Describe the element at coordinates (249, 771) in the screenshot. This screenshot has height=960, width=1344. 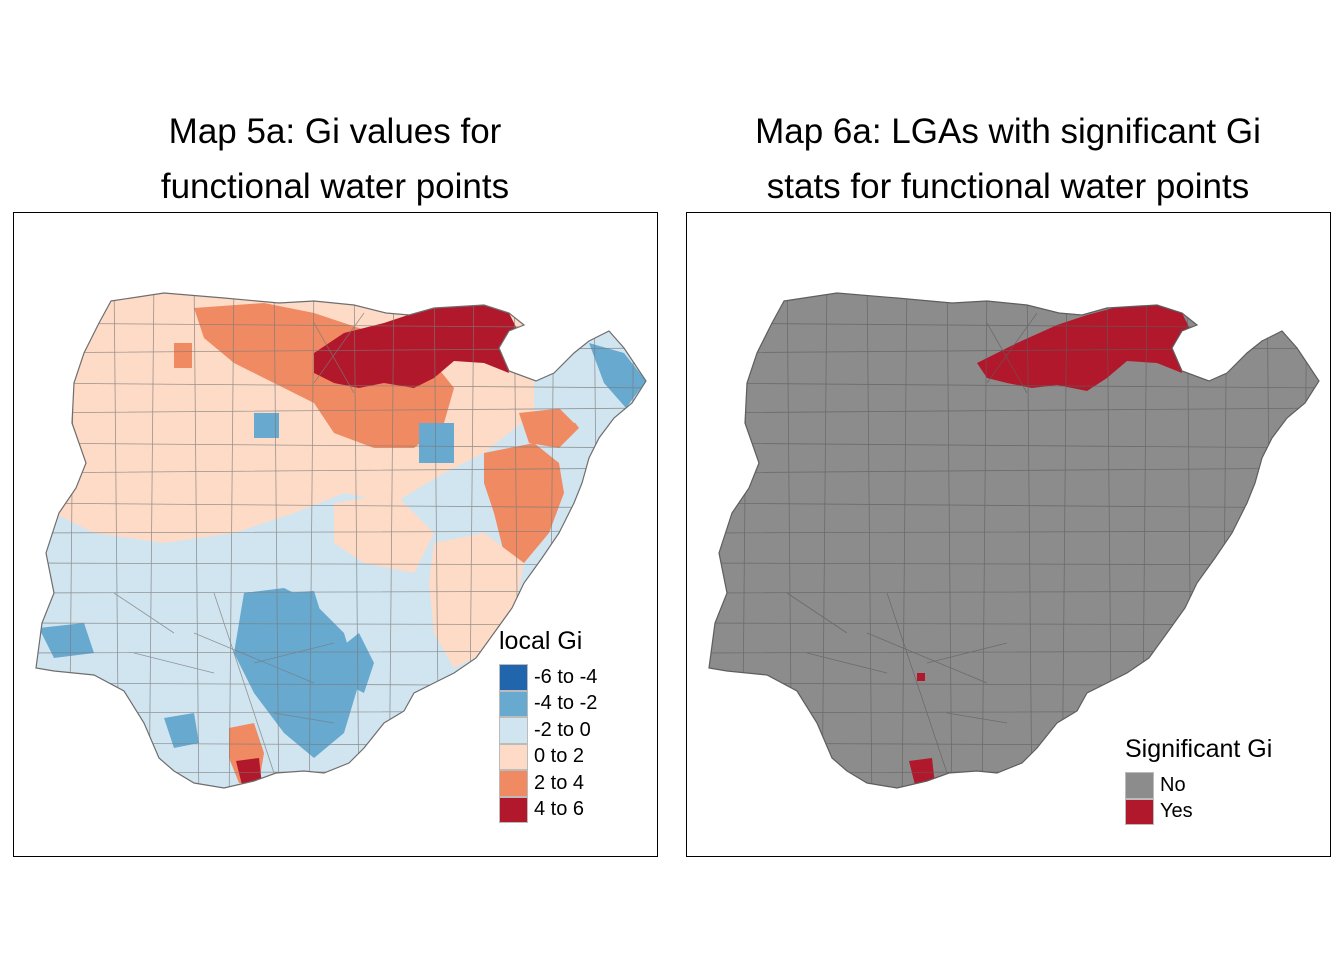
I see `region-gi-4-to-6-south` at that location.